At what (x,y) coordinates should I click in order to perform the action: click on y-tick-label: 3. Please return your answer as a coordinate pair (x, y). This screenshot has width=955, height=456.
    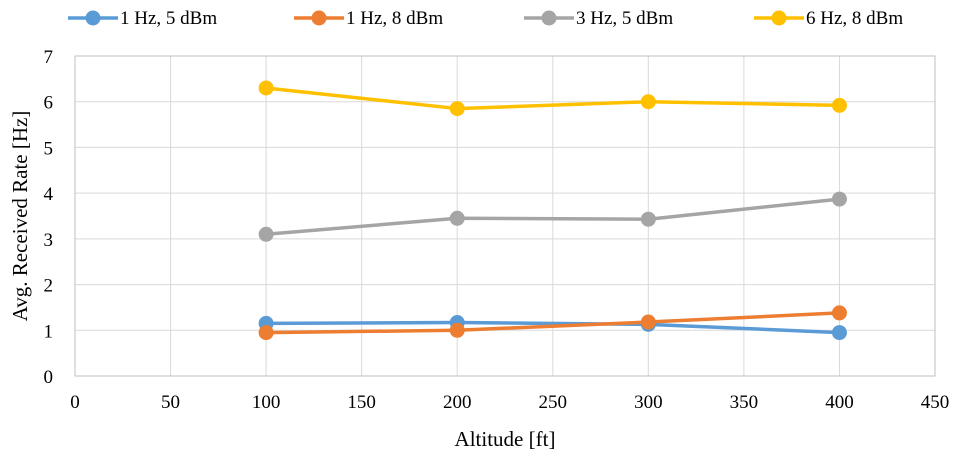
    Looking at the image, I should click on (49, 240).